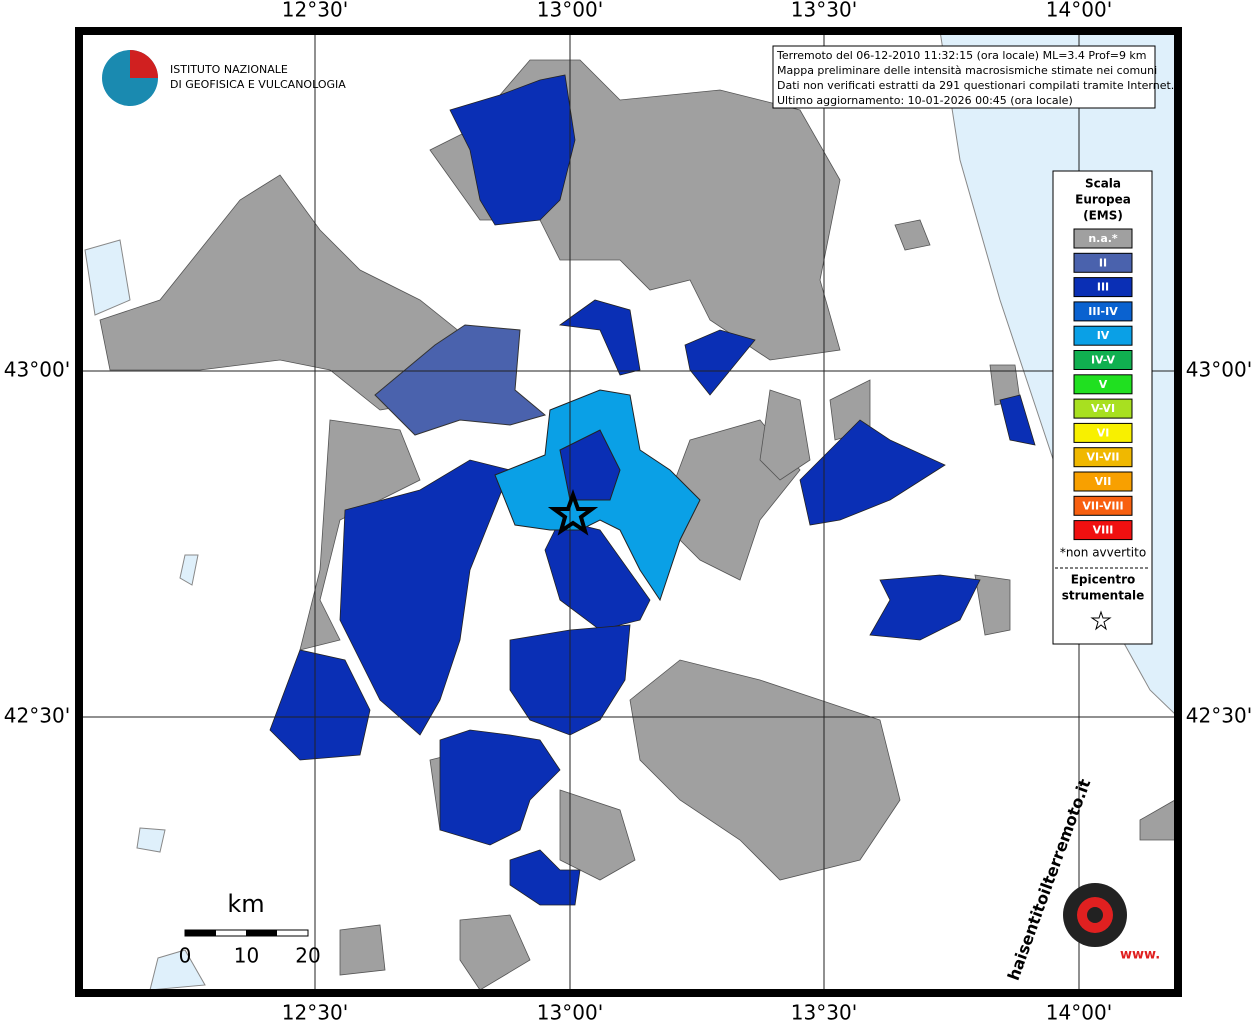 This screenshot has height=1028, width=1255. I want to click on legend-label: VII-VIII, so click(1102, 505).